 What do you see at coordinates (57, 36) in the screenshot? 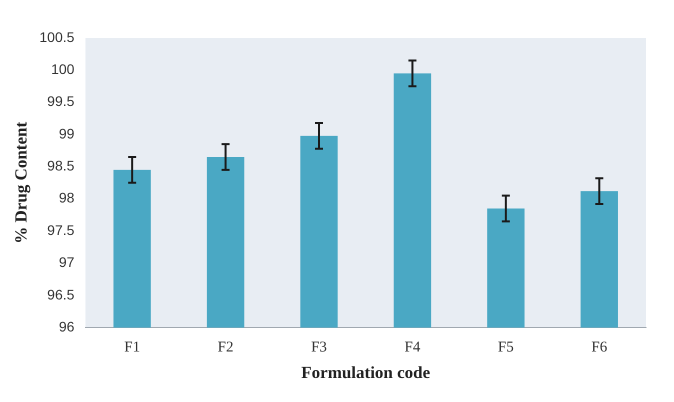
I see `y-tick-label: 100.5` at bounding box center [57, 36].